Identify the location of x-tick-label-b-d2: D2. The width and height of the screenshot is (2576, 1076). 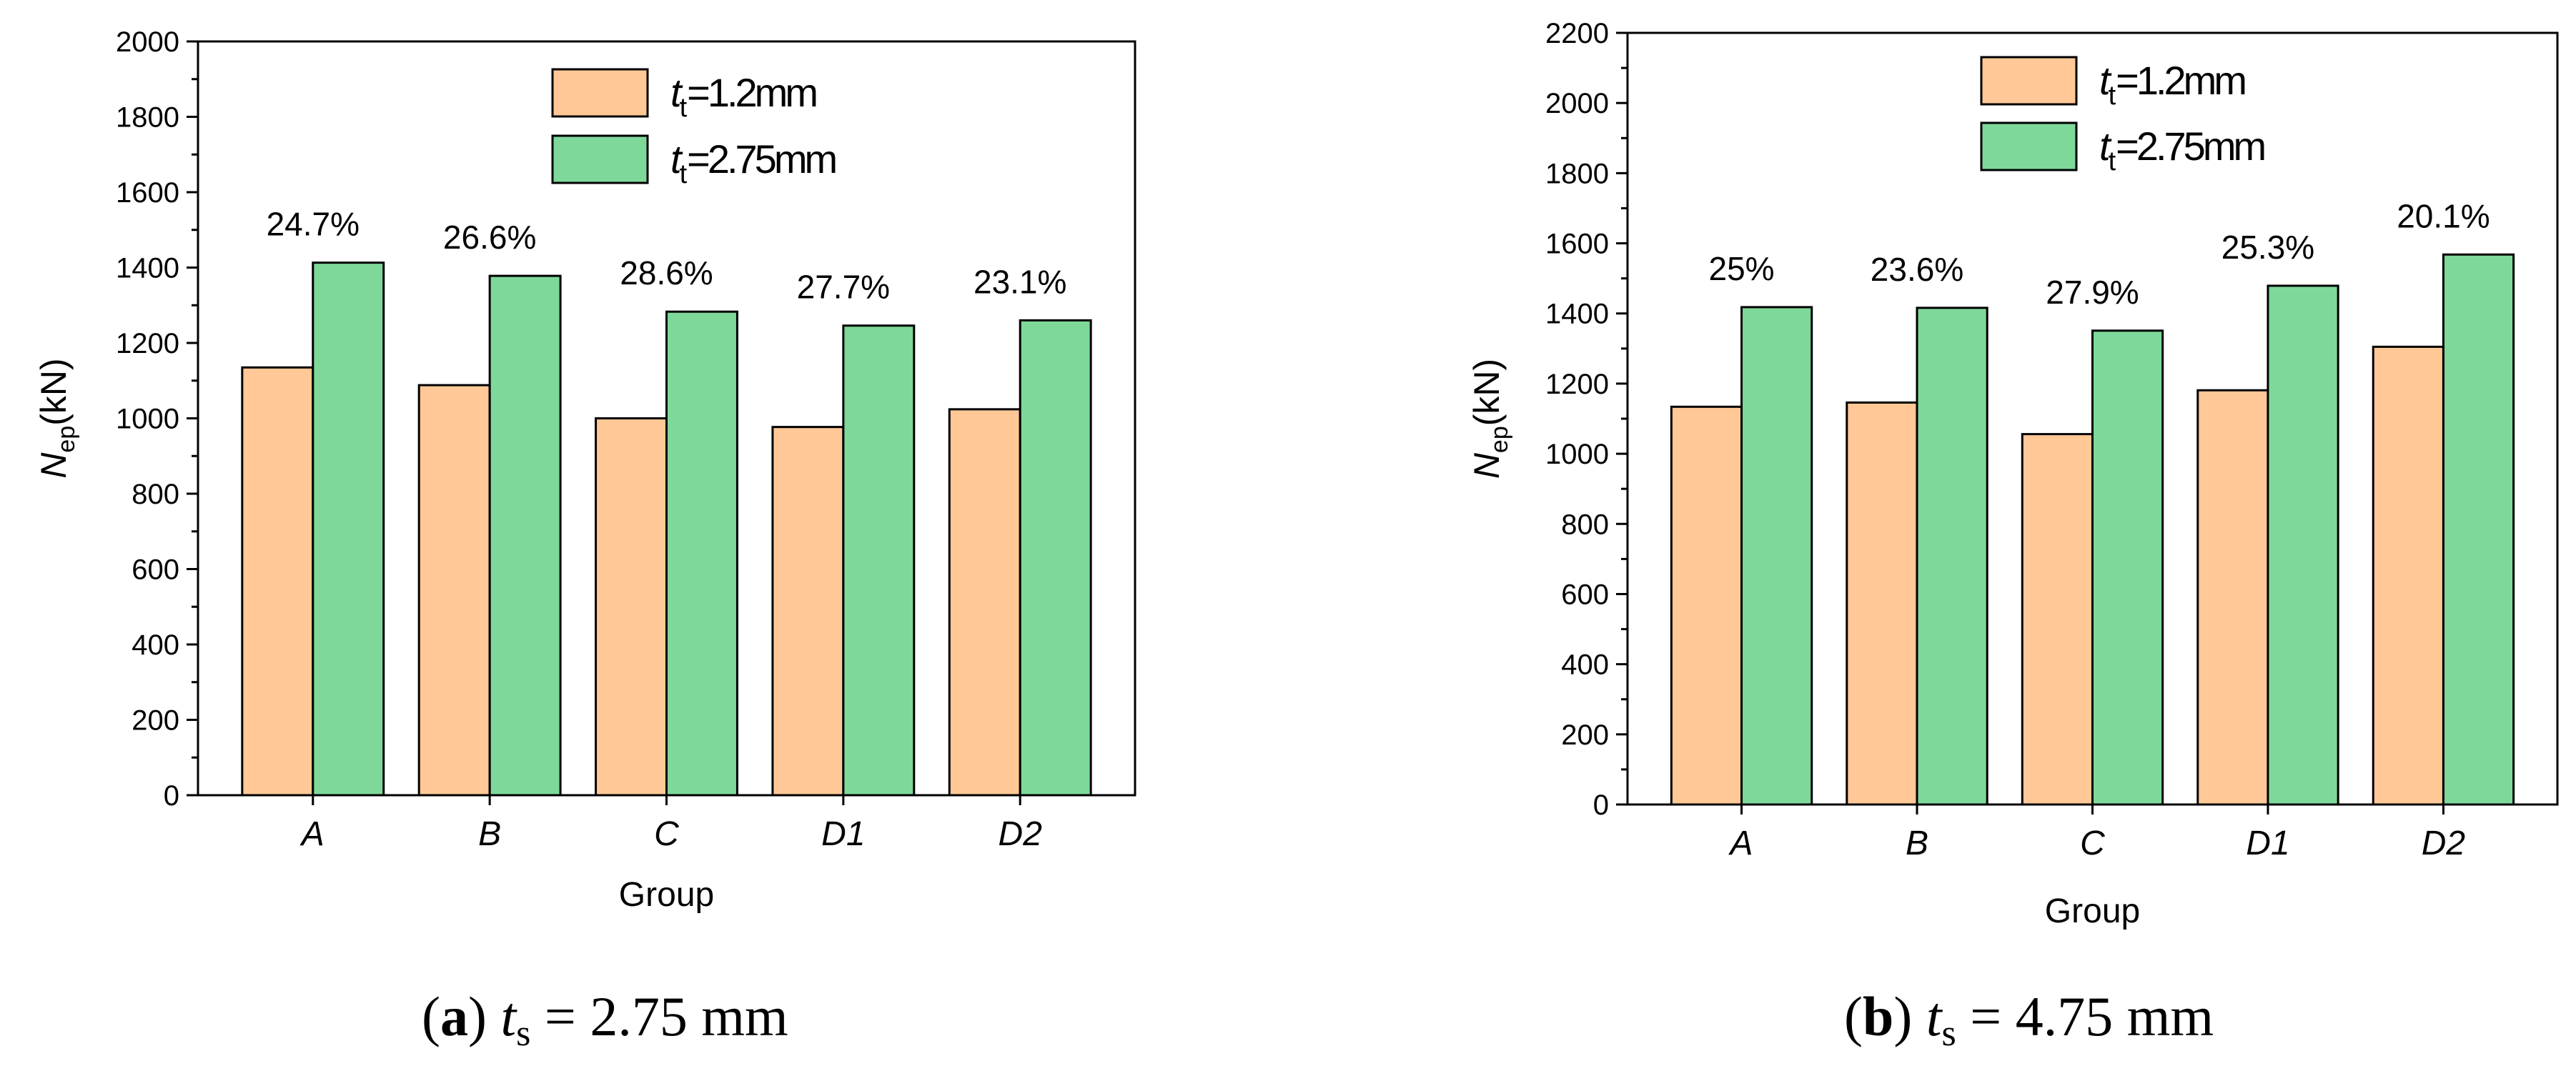
(2444, 844).